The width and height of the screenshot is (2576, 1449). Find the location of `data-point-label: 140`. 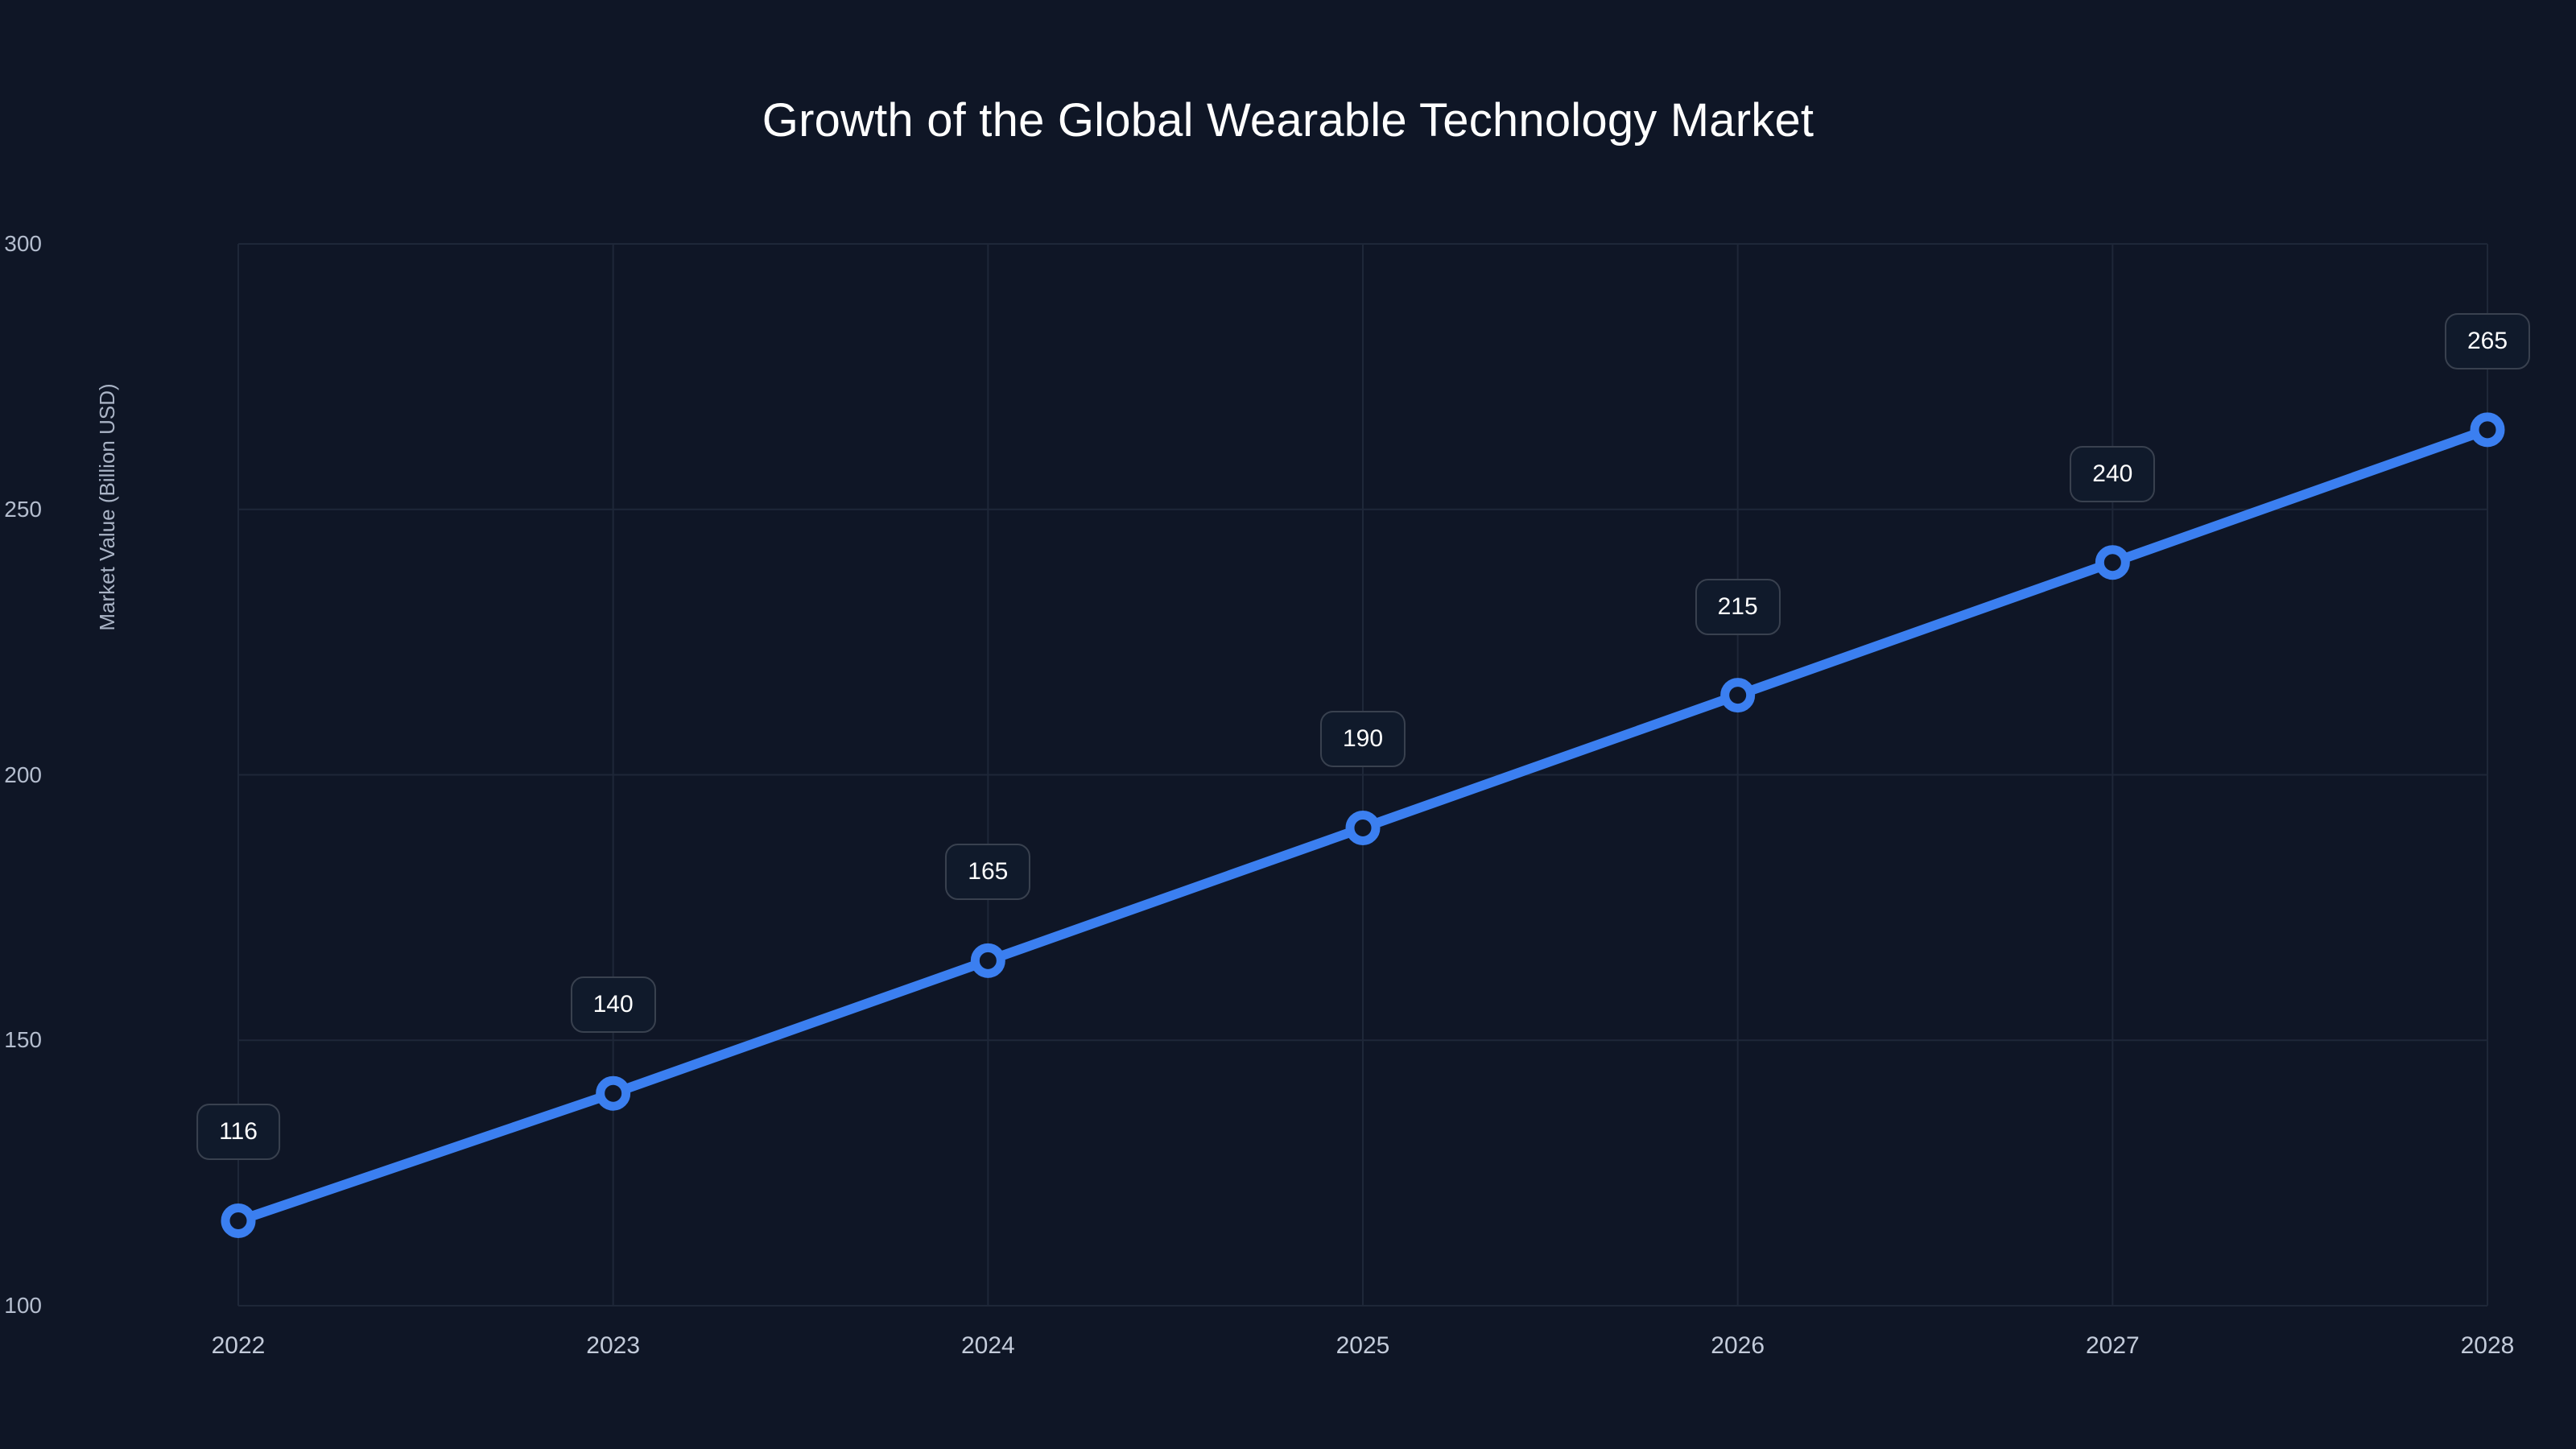

data-point-label: 140 is located at coordinates (613, 1005).